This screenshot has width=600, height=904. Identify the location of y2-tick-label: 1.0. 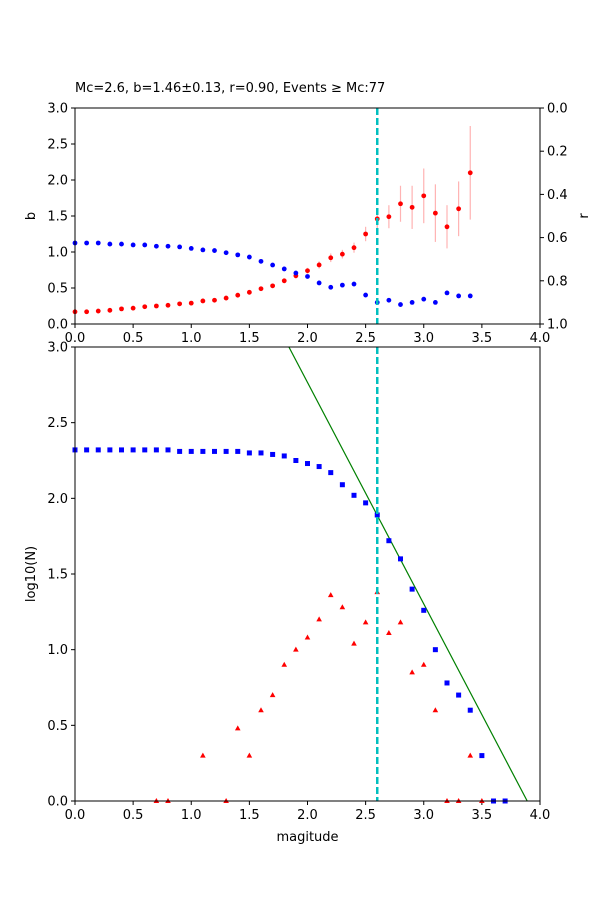
(557, 325).